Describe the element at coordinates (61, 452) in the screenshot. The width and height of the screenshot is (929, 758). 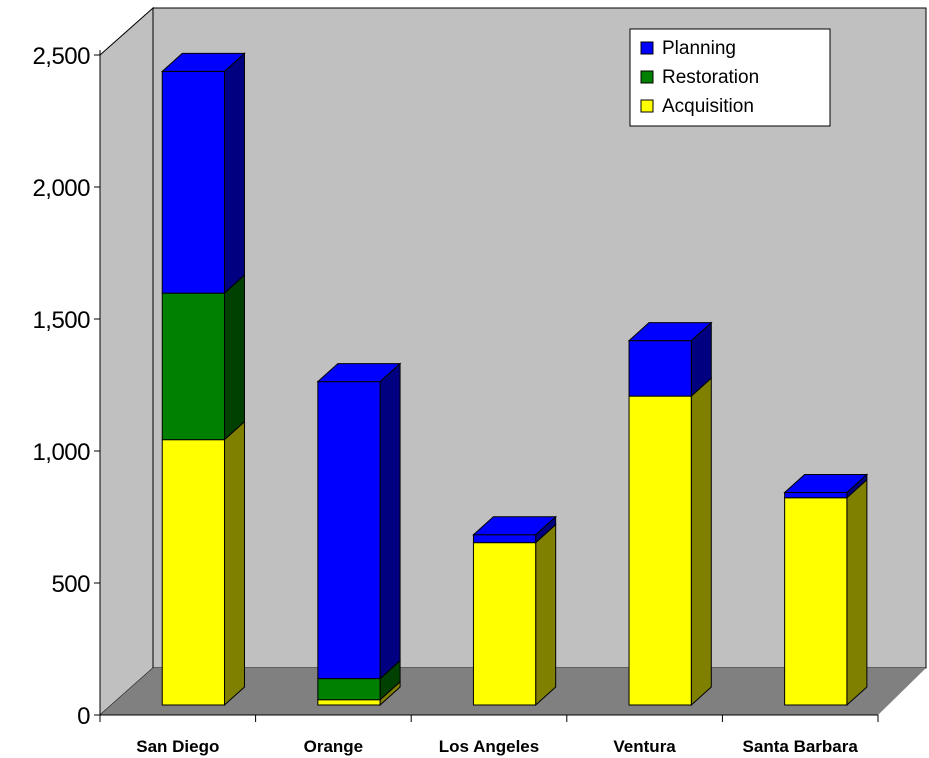
I see `y-tick-label: 1,000` at that location.